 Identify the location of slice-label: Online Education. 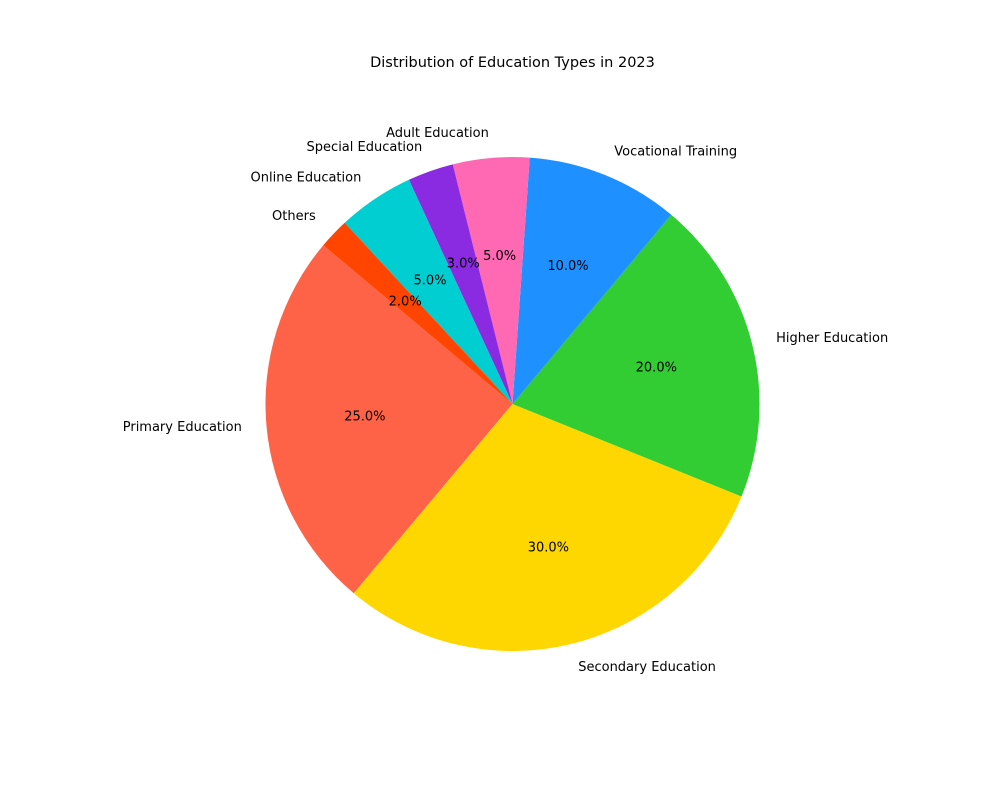
(306, 178).